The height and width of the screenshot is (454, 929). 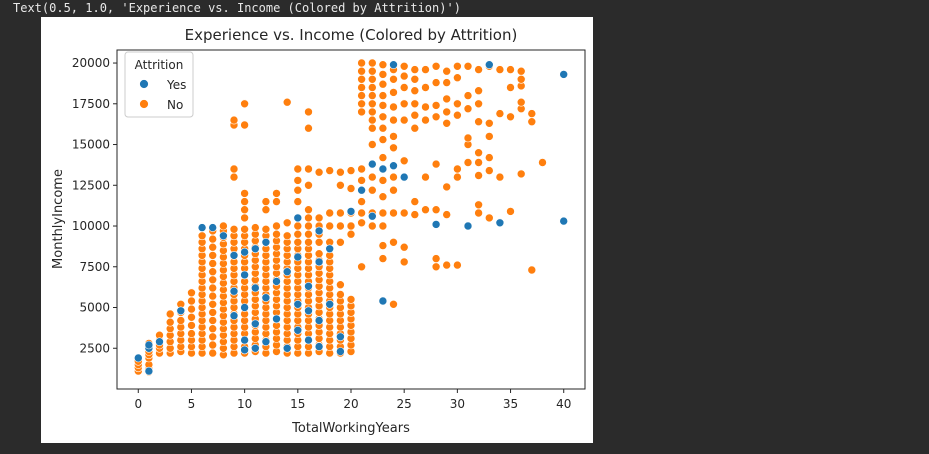 I want to click on y-tick-label: 10000, so click(x=91, y=226).